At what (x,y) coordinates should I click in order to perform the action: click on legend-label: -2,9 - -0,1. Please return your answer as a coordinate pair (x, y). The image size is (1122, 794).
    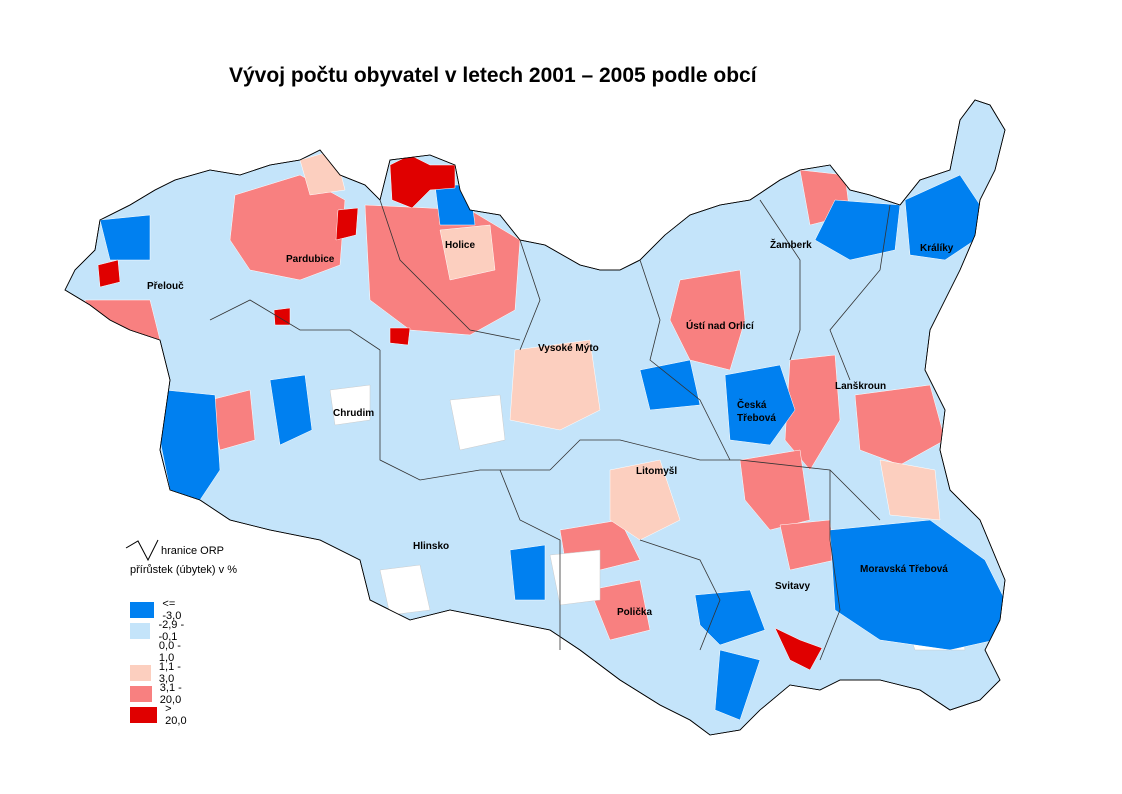
    Looking at the image, I should click on (171, 631).